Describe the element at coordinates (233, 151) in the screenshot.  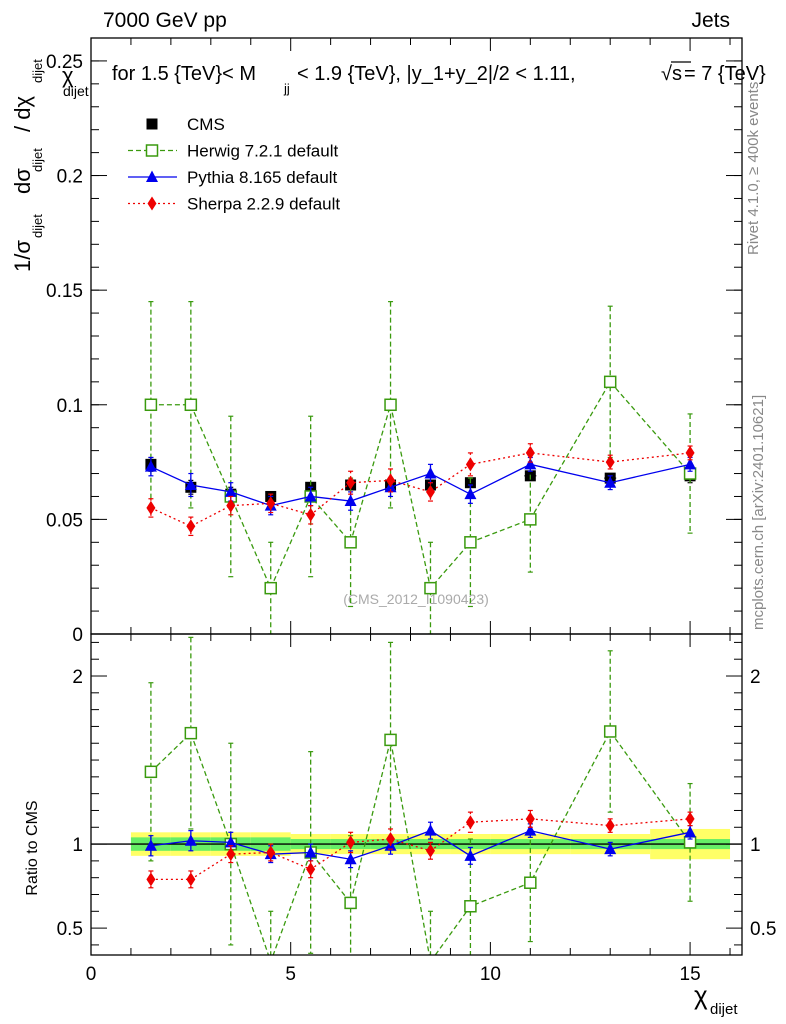
I see `legend-item-herwig: Herwig 7.2.1 default` at that location.